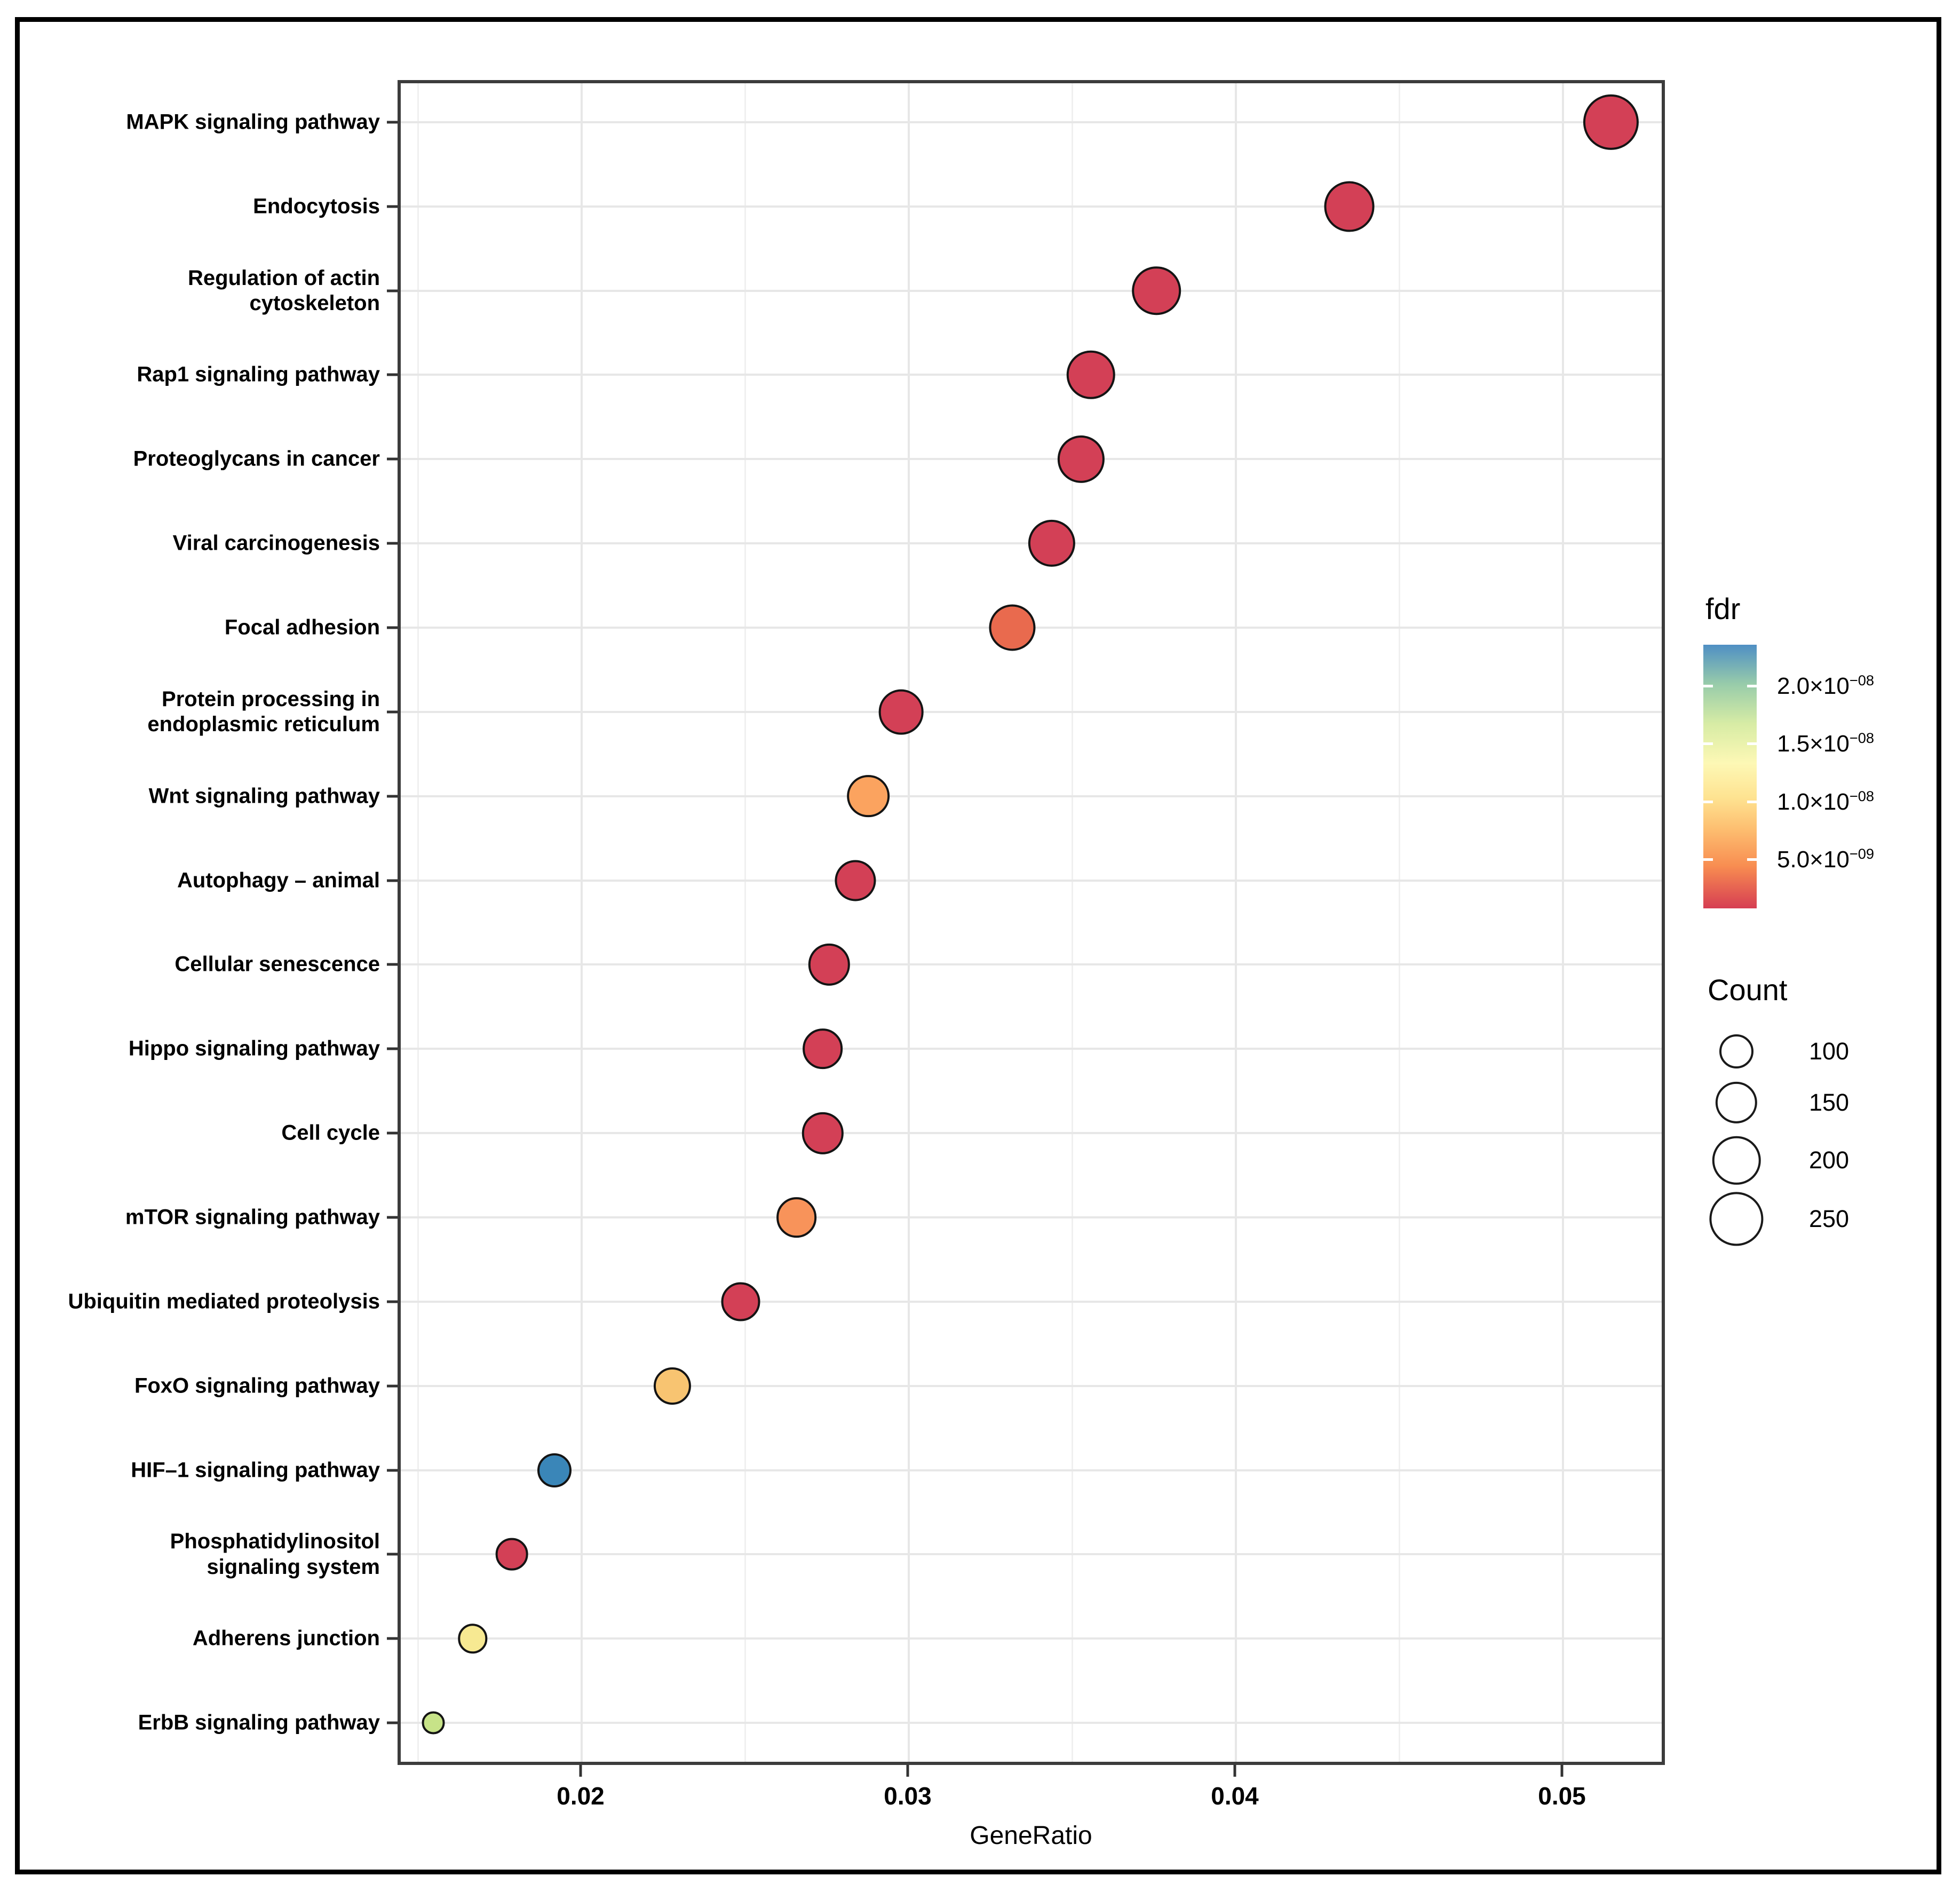 This screenshot has width=1960, height=1900. I want to click on y-axis-category-label: MAPK signaling pathway, so click(253, 122).